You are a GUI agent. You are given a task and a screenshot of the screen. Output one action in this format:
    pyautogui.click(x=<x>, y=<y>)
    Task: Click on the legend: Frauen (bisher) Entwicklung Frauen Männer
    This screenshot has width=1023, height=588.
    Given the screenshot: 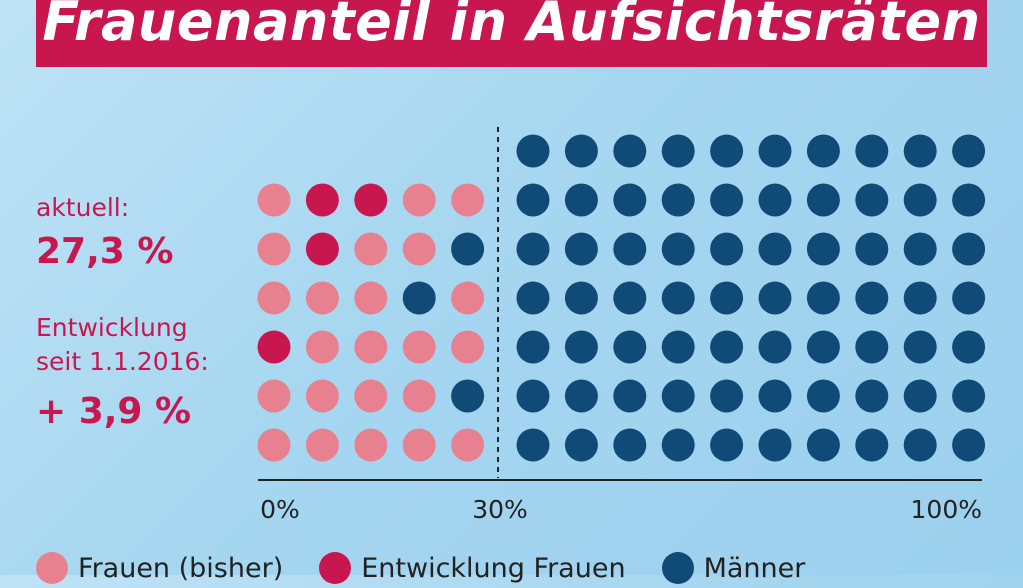 What is the action you would take?
    pyautogui.click(x=438, y=568)
    